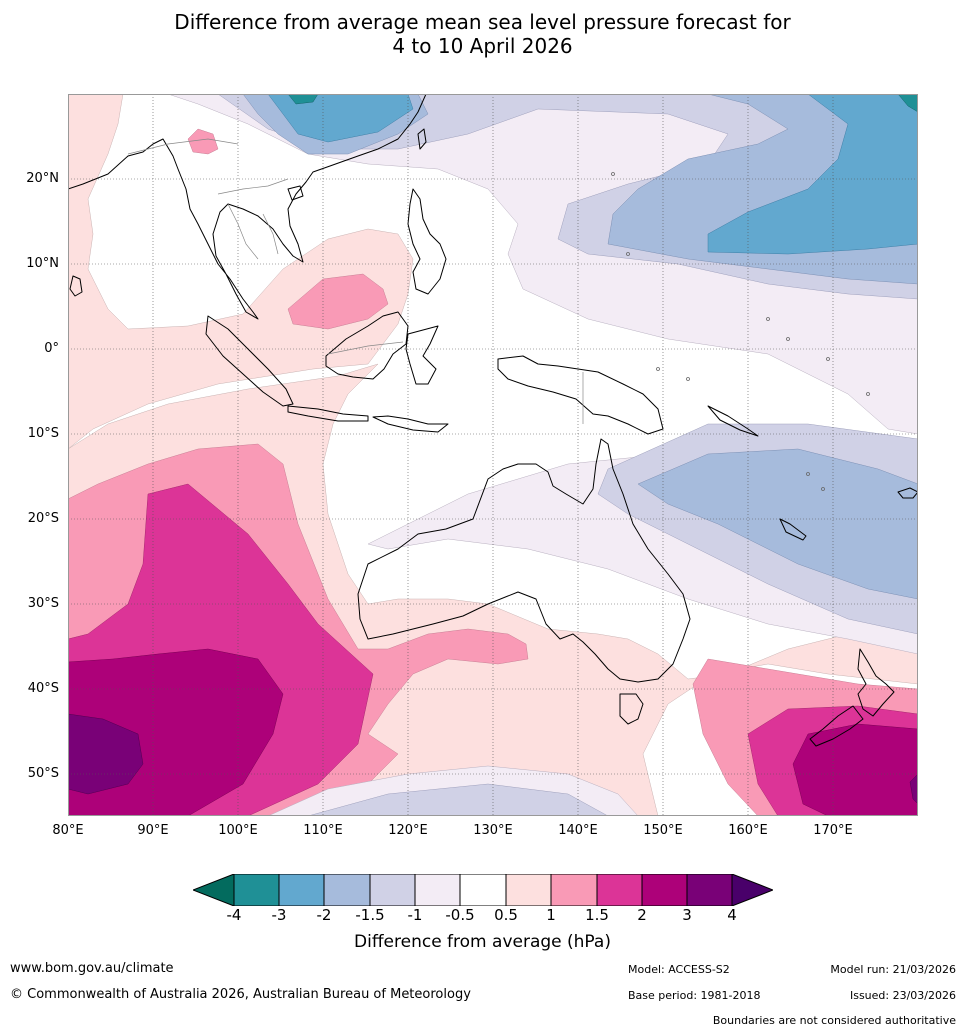  Describe the element at coordinates (597, 915) in the screenshot. I see `colorbar-tick: 1.5` at that location.